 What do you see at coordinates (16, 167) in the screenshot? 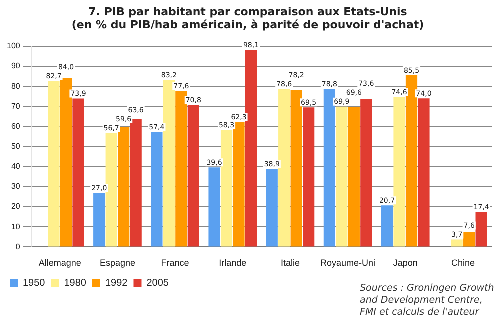
I see `y-tick-label: 40` at bounding box center [16, 167].